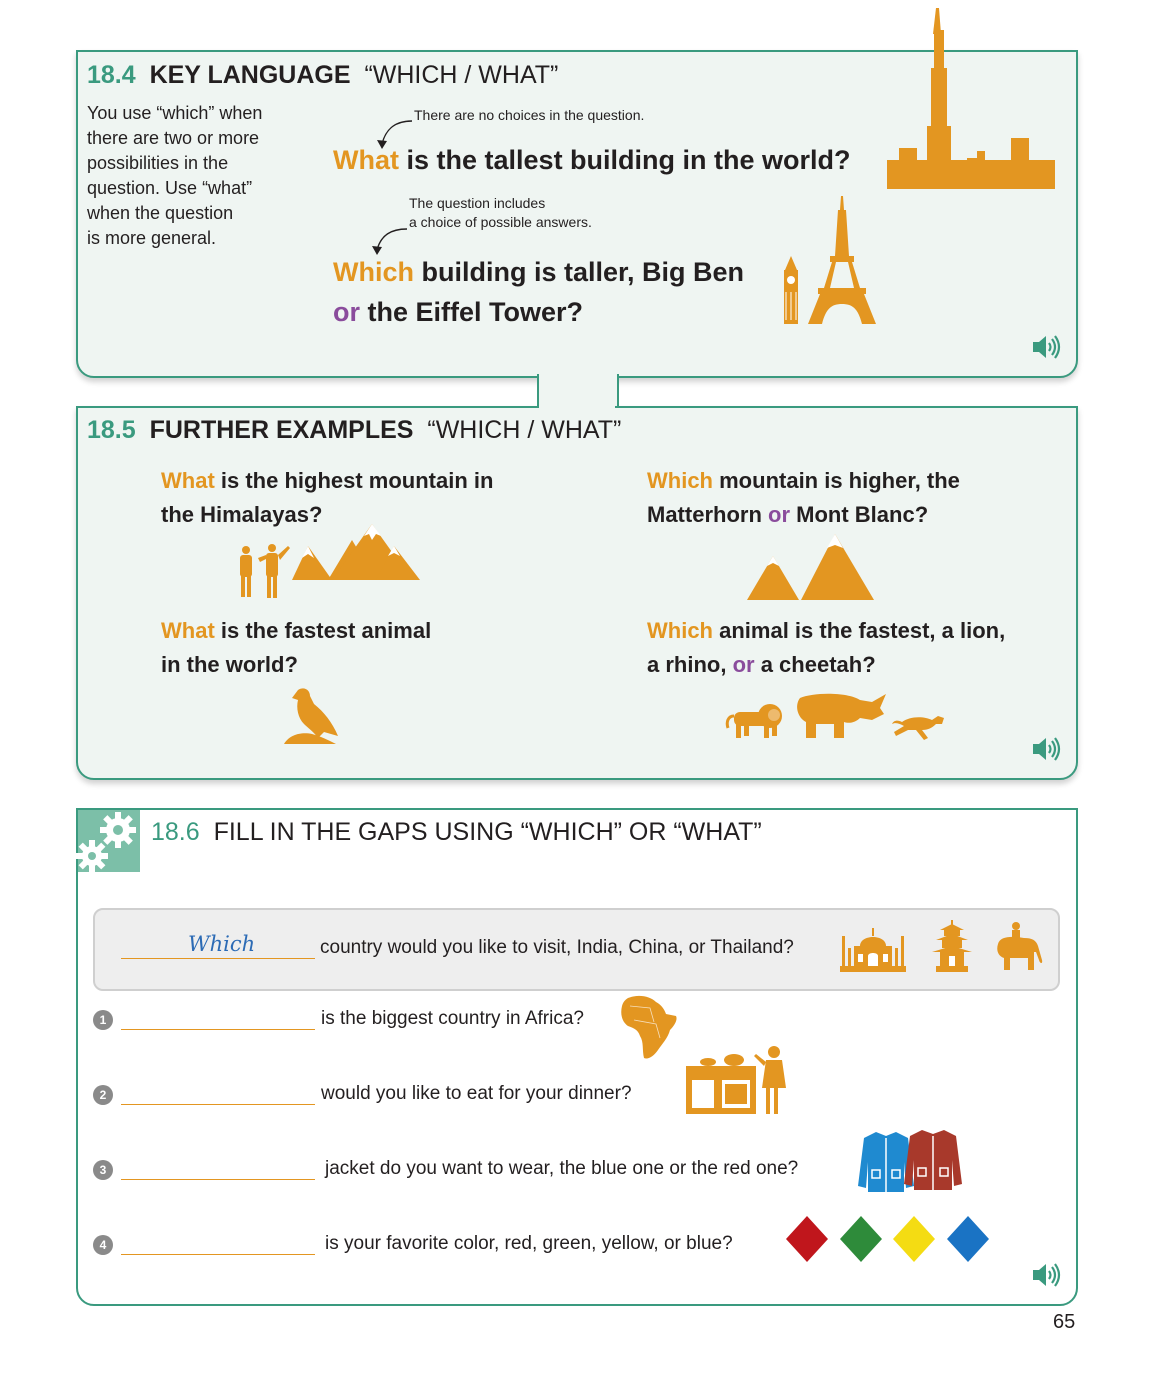 The width and height of the screenshot is (1152, 1376). What do you see at coordinates (861, 1239) in the screenshot?
I see `green-swatch-icon` at bounding box center [861, 1239].